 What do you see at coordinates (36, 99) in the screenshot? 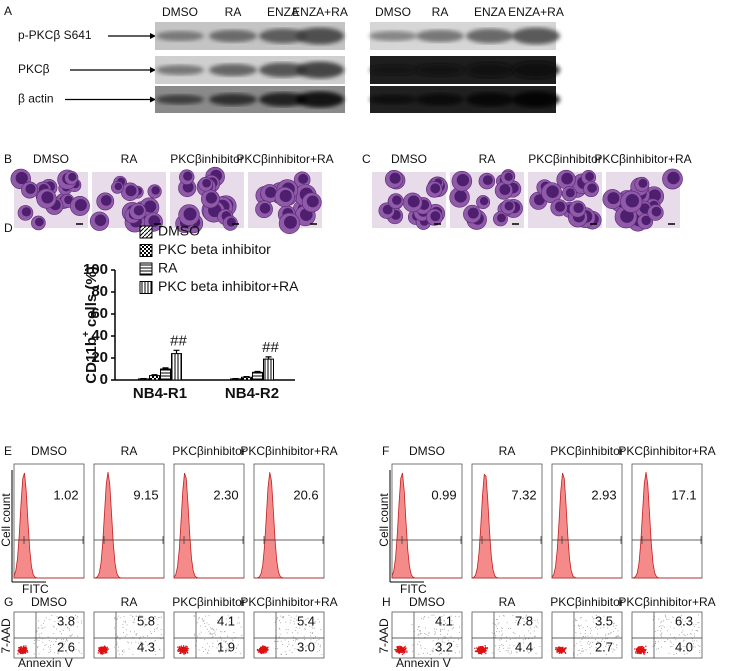
I see `row-label: β actin` at bounding box center [36, 99].